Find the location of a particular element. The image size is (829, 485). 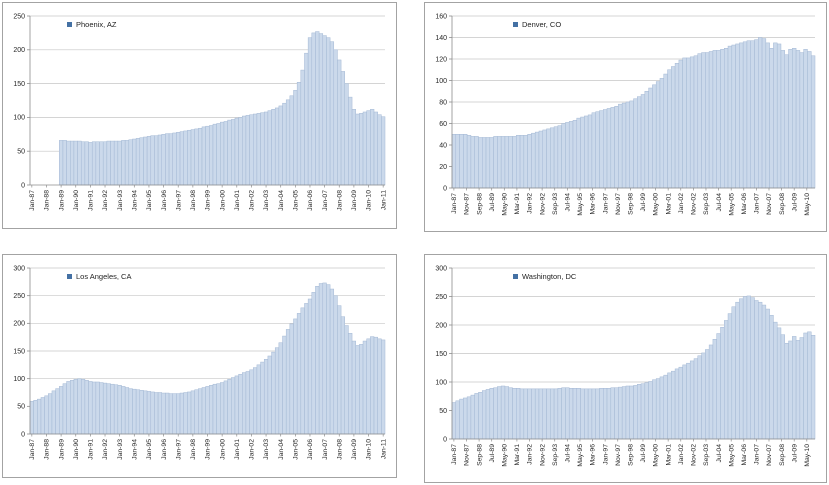

svg-text: Jan-95 is located at coordinates (149, 449).